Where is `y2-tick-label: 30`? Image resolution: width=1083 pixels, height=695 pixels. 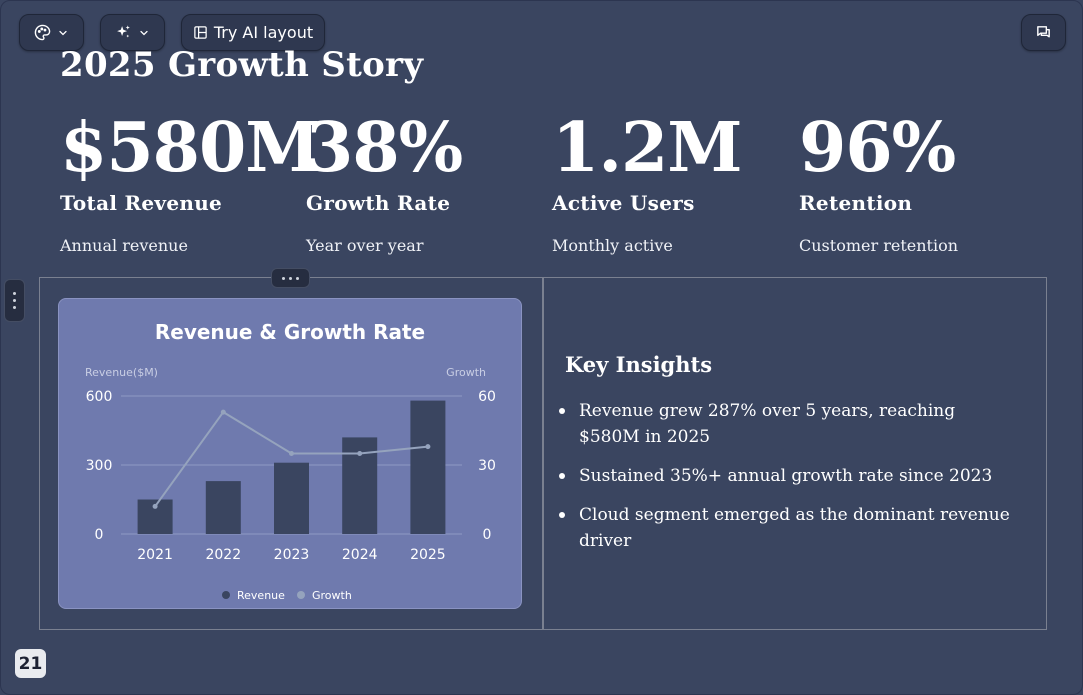 y2-tick-label: 30 is located at coordinates (487, 466).